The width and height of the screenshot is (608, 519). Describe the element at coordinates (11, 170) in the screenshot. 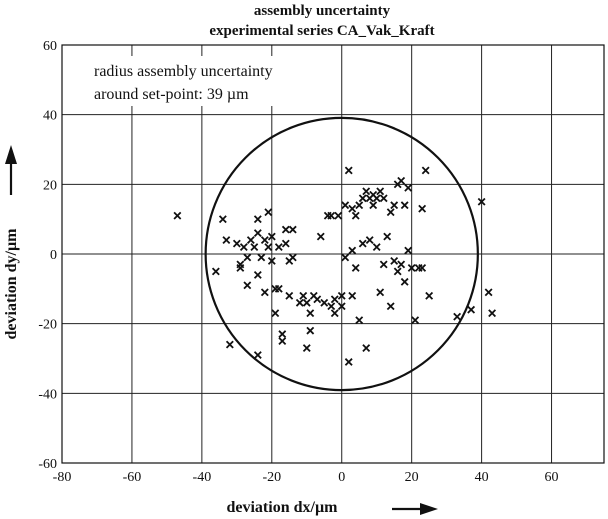

I see `y-axis-arrow` at that location.